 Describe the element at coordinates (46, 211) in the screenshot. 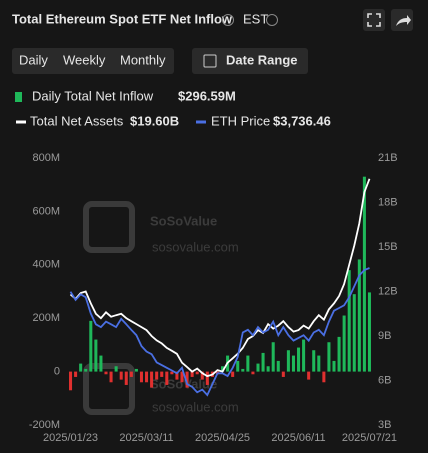

I see `y-tick-label: 600M` at that location.